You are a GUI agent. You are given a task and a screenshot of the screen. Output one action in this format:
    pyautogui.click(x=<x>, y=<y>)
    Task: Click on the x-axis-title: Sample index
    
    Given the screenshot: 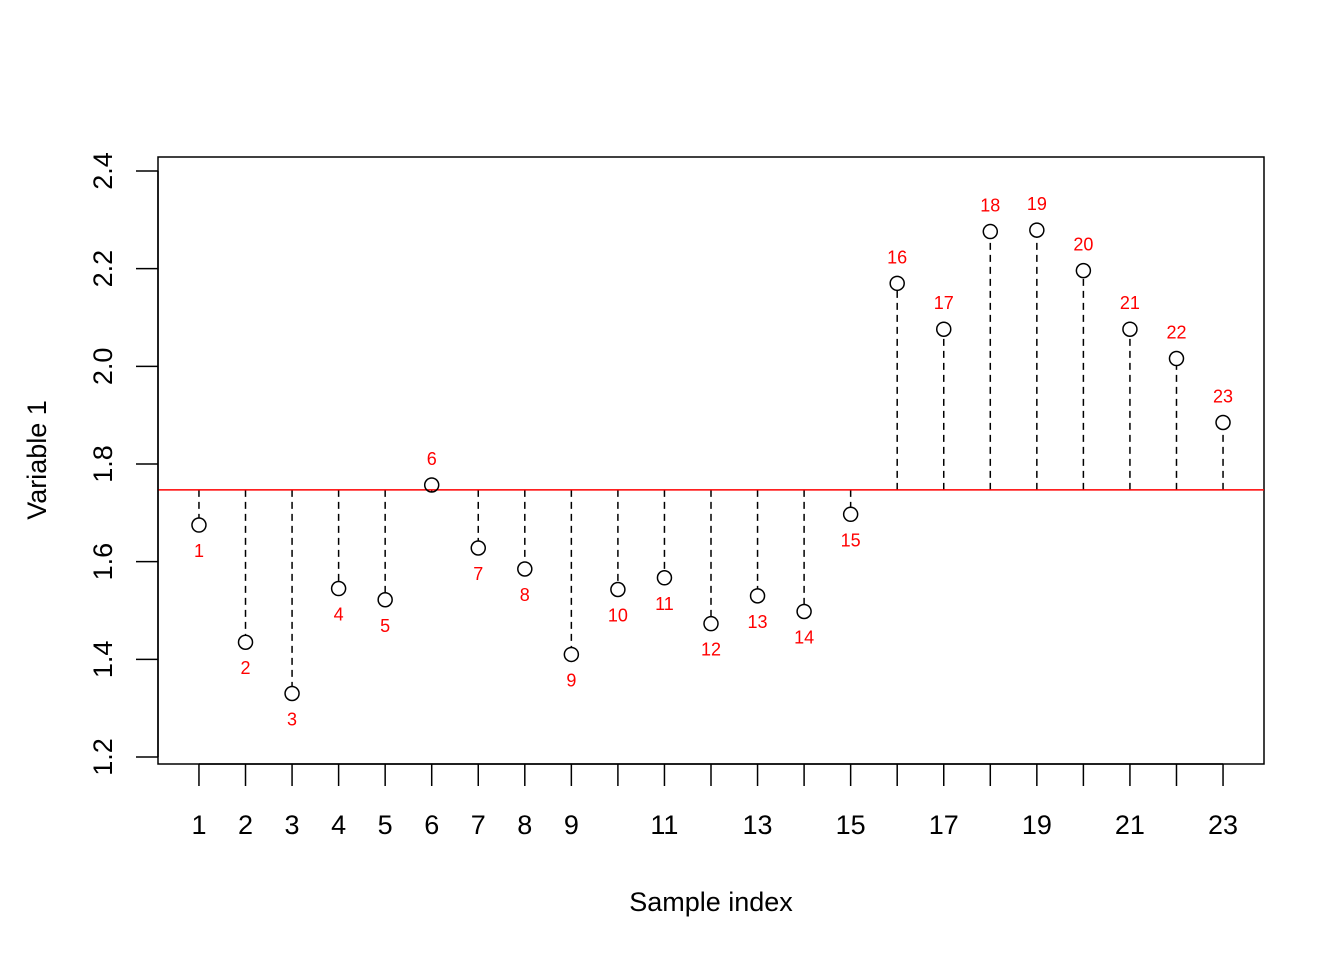 What is the action you would take?
    pyautogui.click(x=711, y=902)
    